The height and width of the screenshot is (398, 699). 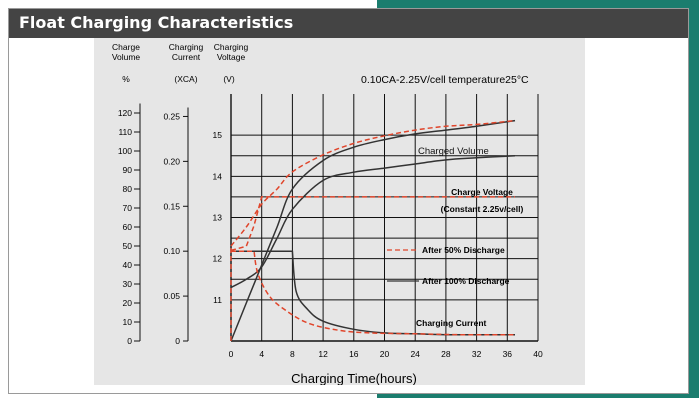 What do you see at coordinates (218, 176) in the screenshot?
I see `voltage-tick-label: 14` at bounding box center [218, 176].